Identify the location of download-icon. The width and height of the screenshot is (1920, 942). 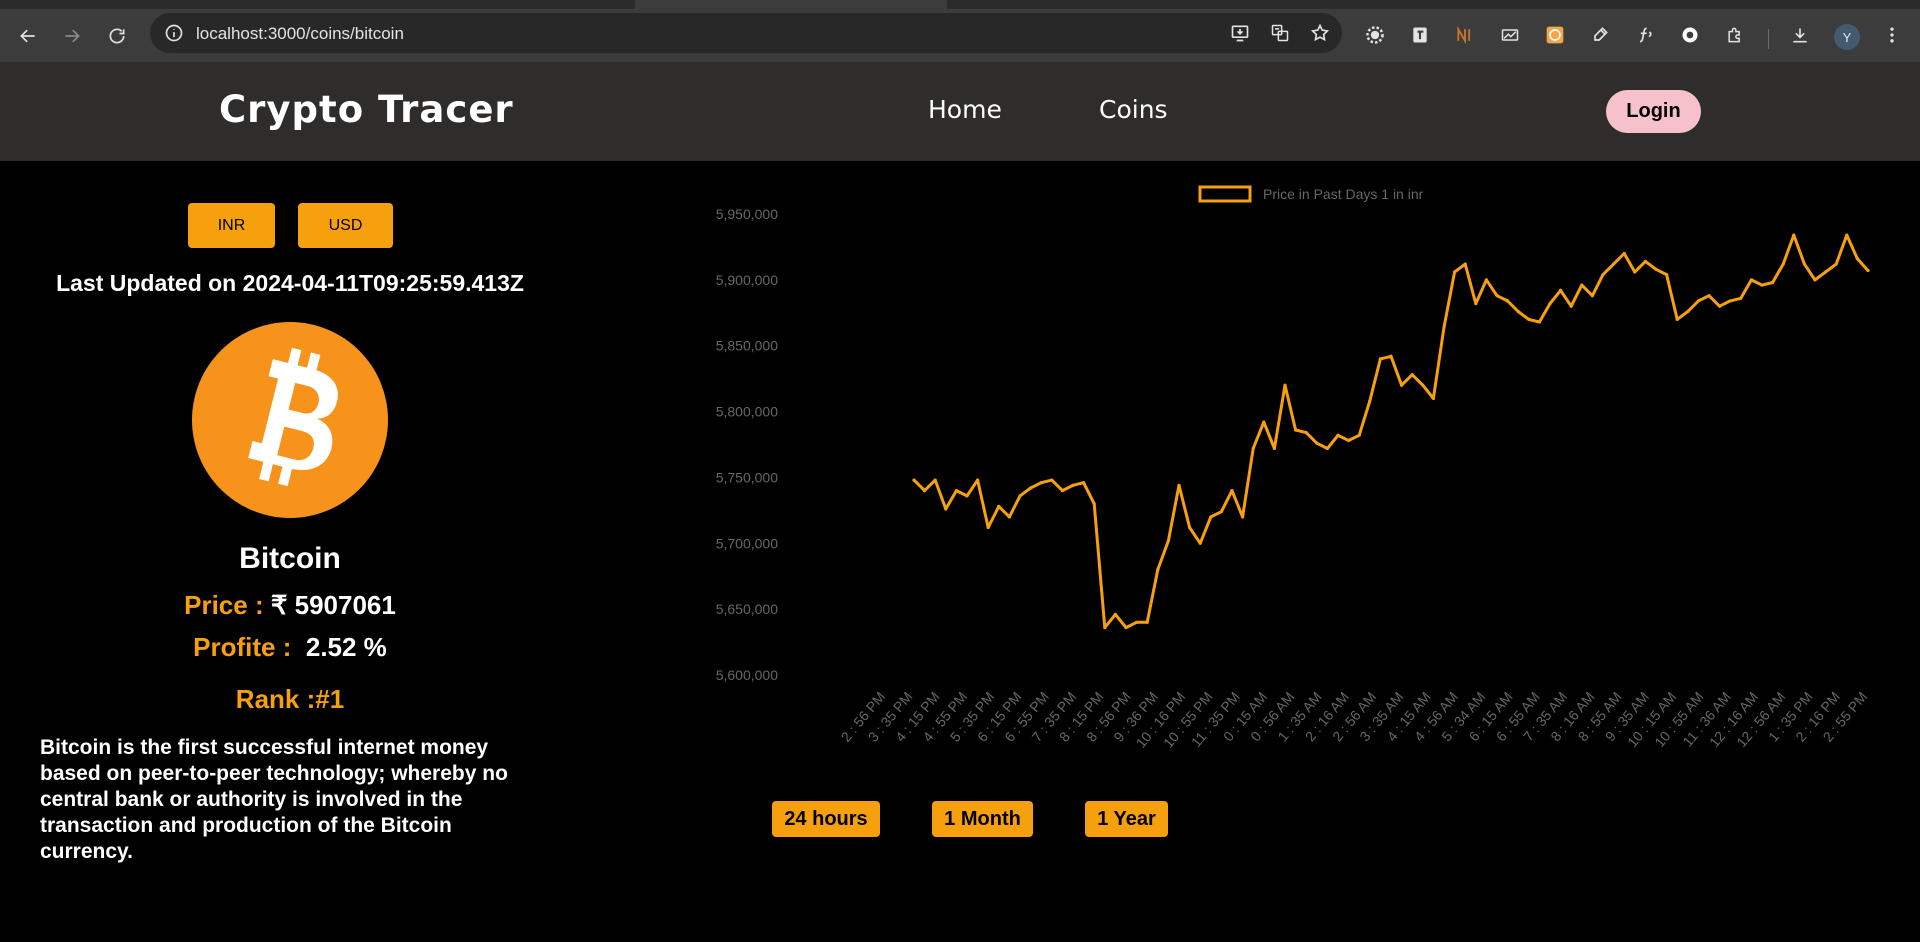
(1800, 35).